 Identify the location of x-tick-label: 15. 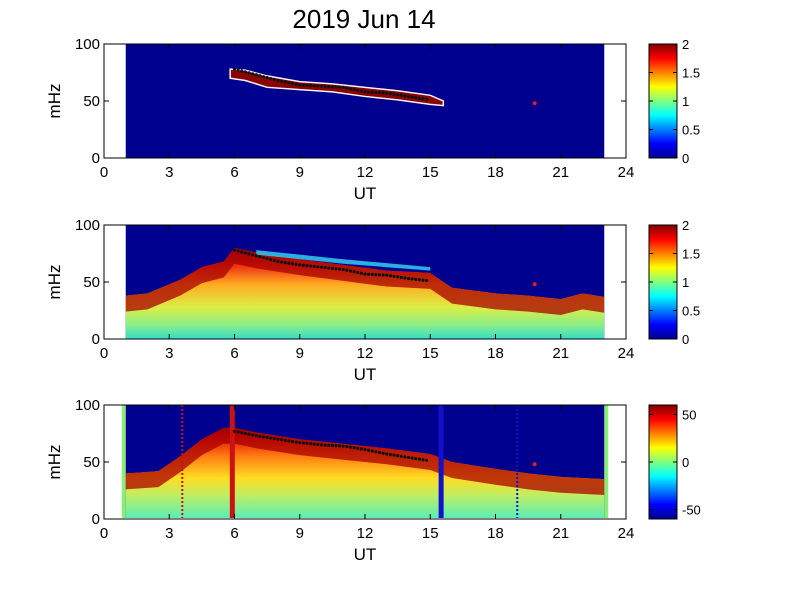
(430, 353).